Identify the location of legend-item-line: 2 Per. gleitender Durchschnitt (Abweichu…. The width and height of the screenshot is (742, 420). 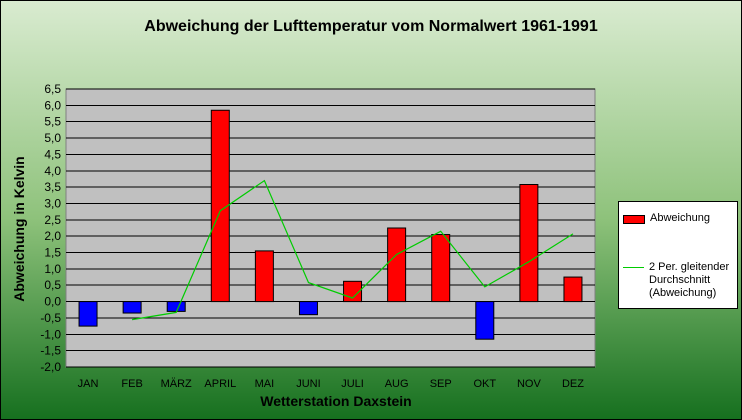
(679, 280).